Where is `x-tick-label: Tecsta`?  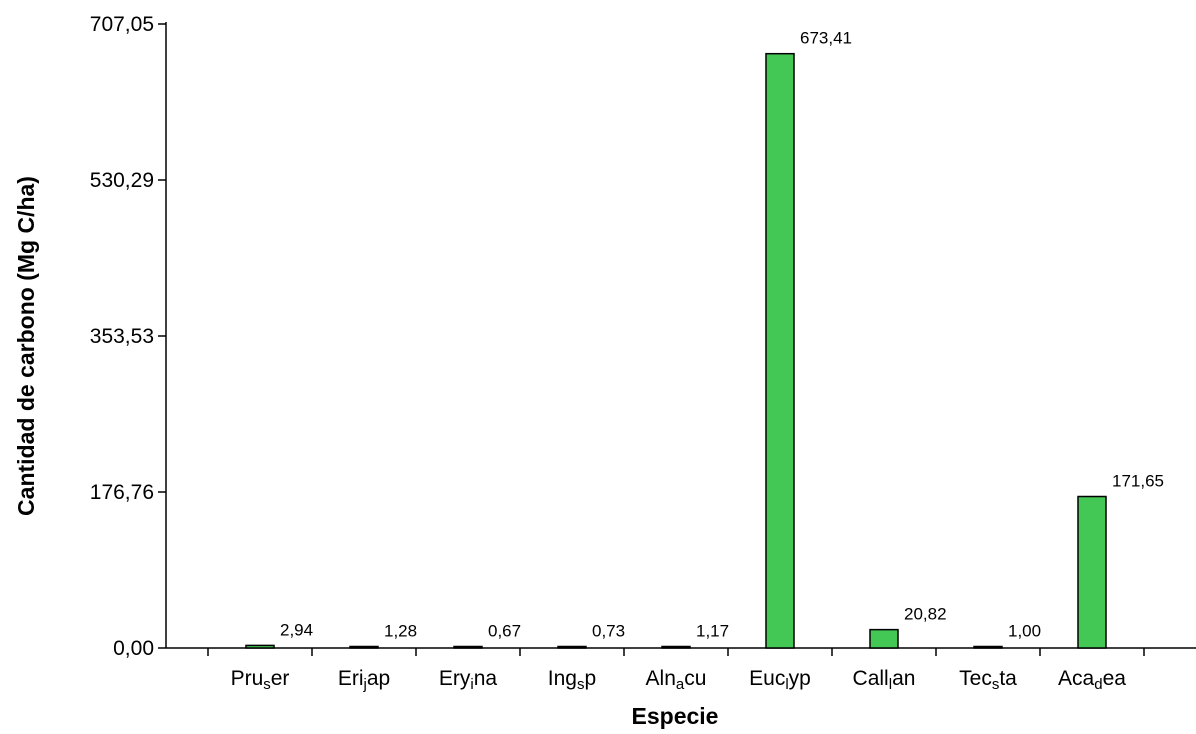
x-tick-label: Tecsta is located at coordinates (988, 680).